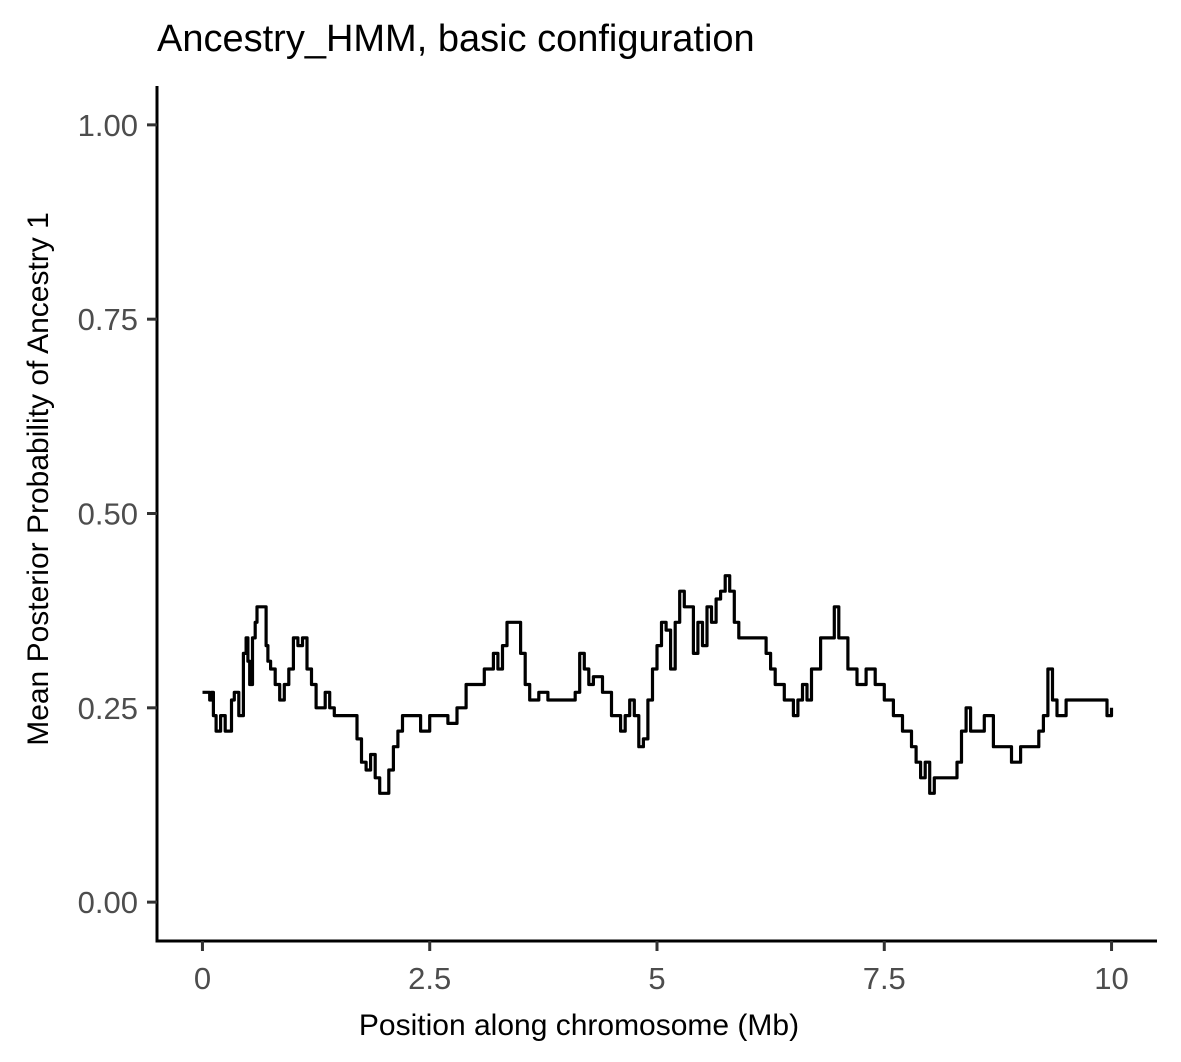 Image resolution: width=1181 pixels, height=1062 pixels. I want to click on x-tick-label: 7.5, so click(884, 978).